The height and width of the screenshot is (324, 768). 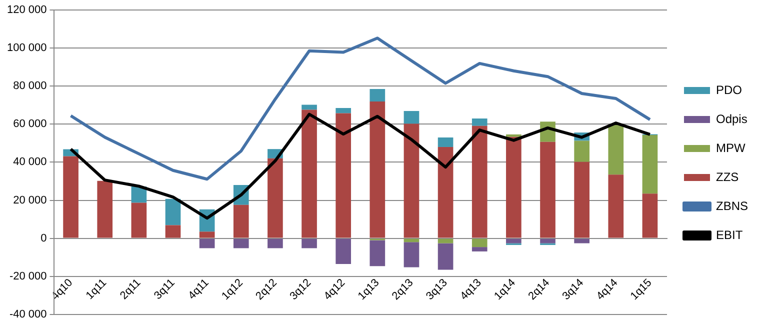 What do you see at coordinates (729, 89) in the screenshot?
I see `legend-label: PDO` at bounding box center [729, 89].